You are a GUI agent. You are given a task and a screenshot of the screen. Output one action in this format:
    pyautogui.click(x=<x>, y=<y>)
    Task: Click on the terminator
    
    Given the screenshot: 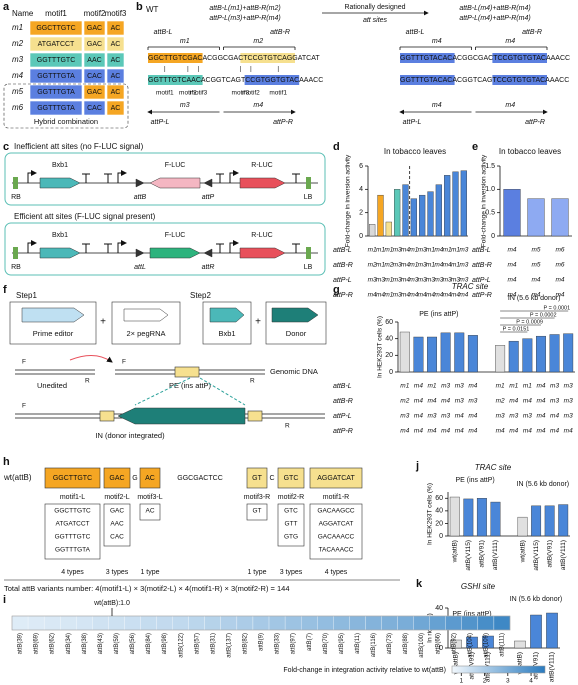 What is the action you would take?
    pyautogui.click(x=296, y=178)
    